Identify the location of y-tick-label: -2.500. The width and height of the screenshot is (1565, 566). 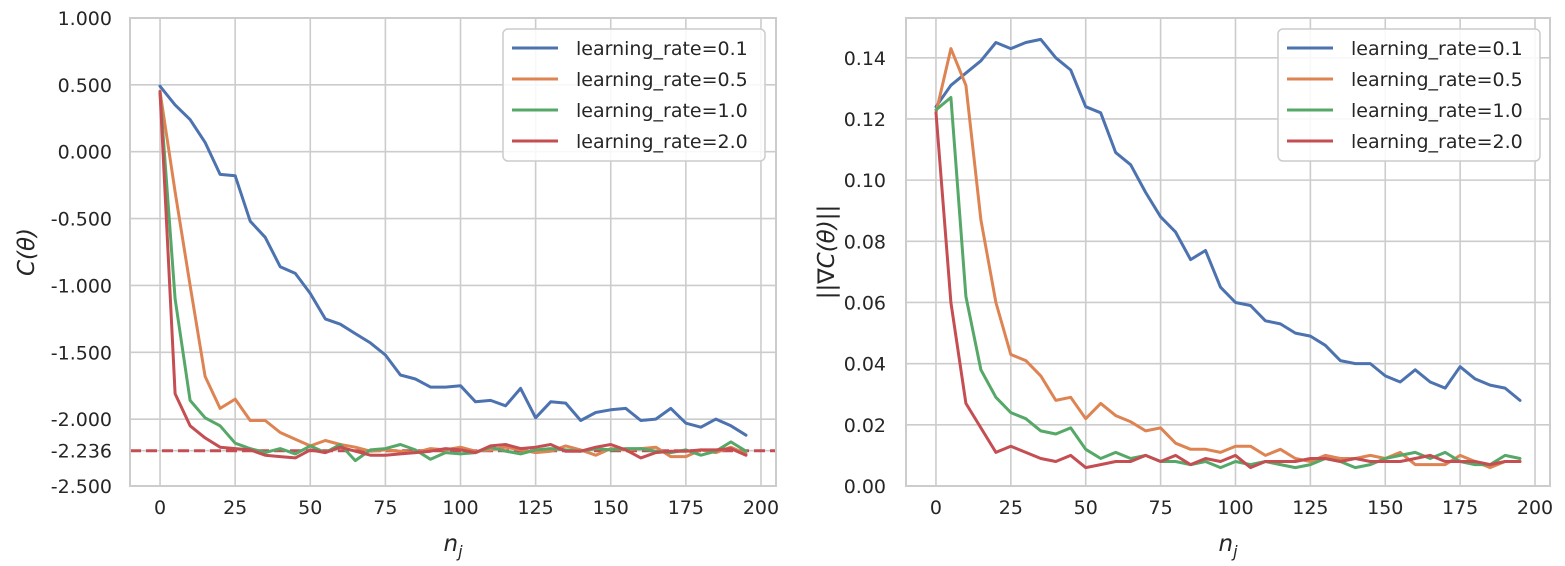
(81, 487).